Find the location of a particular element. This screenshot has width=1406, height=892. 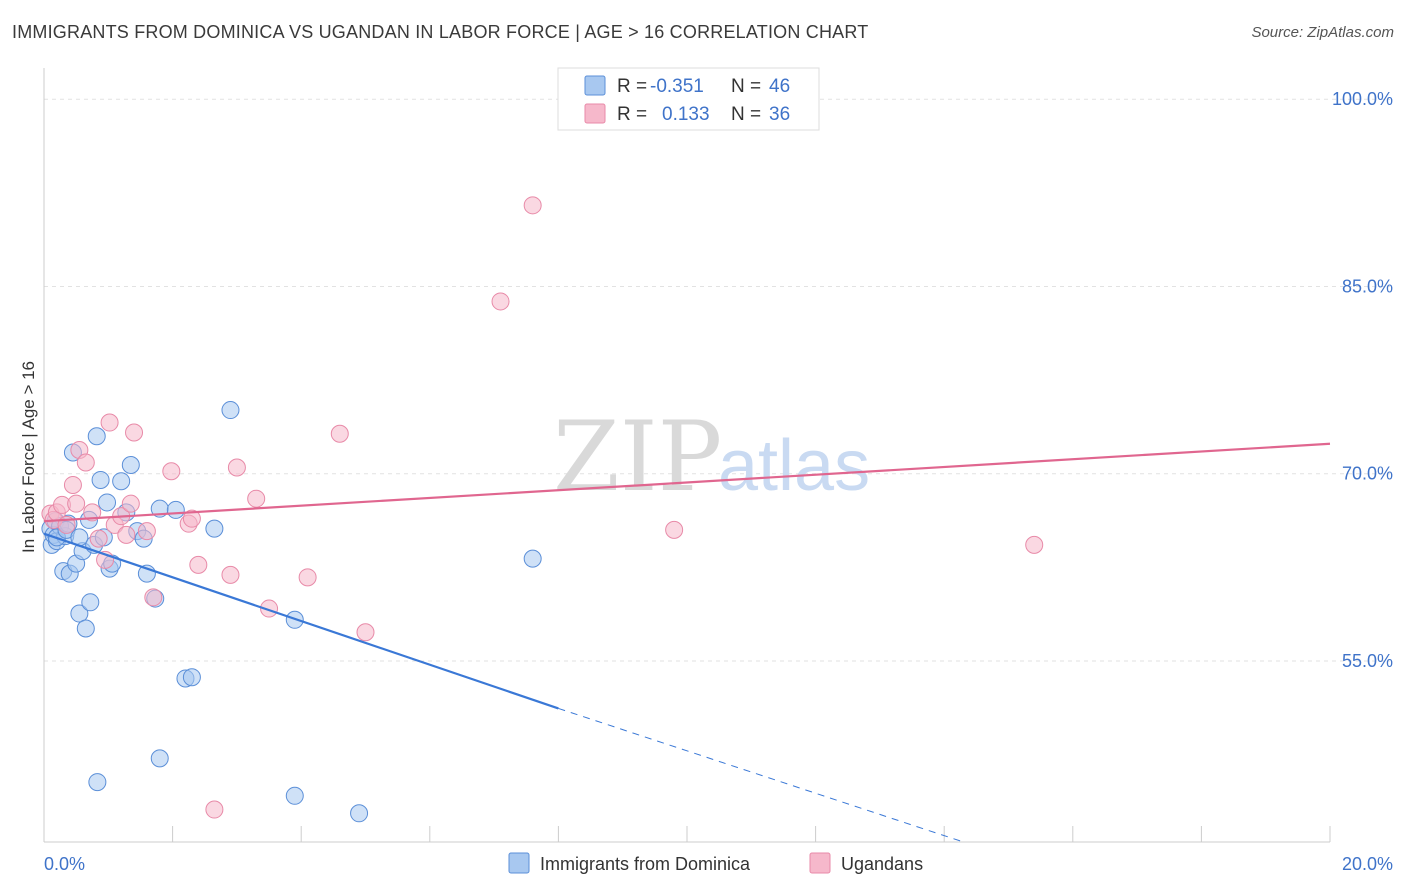

dominica-trend-line is located at coordinates (301, 621).